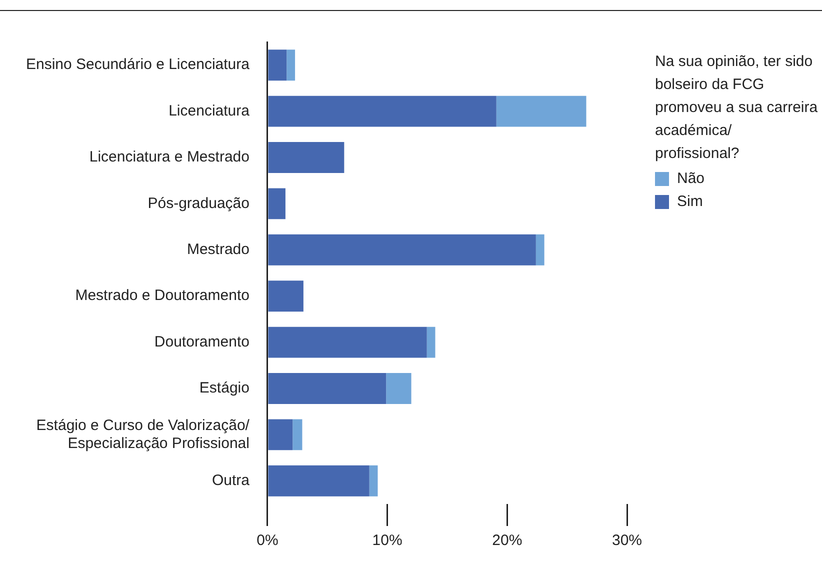  Describe the element at coordinates (169, 157) in the screenshot. I see `y-tick-label: Licenciatura e Mestrado` at that location.